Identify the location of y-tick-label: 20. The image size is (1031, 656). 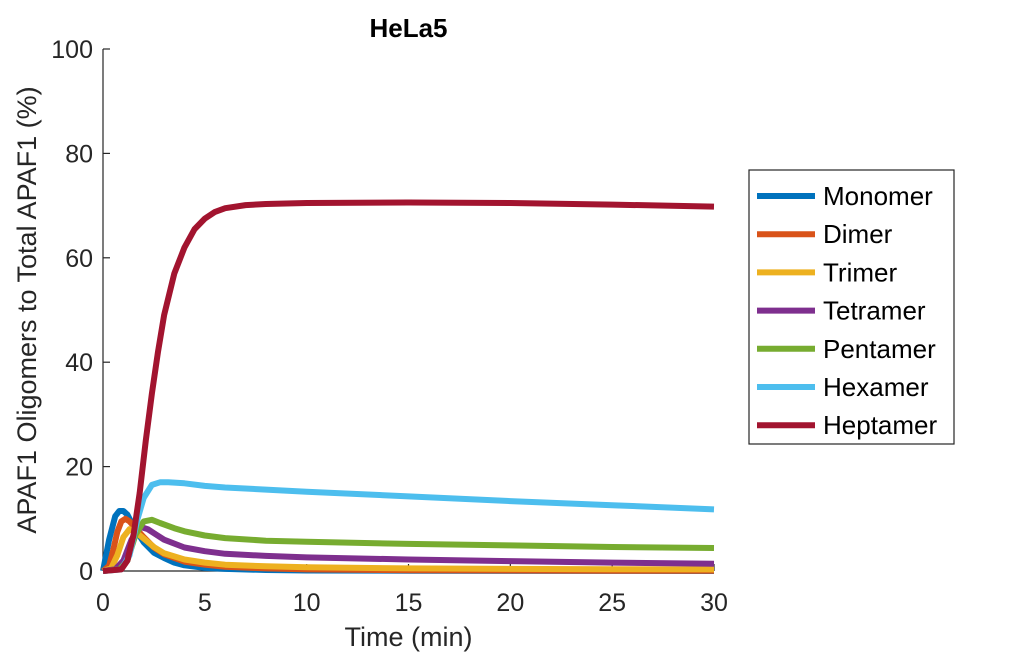
(79, 468).